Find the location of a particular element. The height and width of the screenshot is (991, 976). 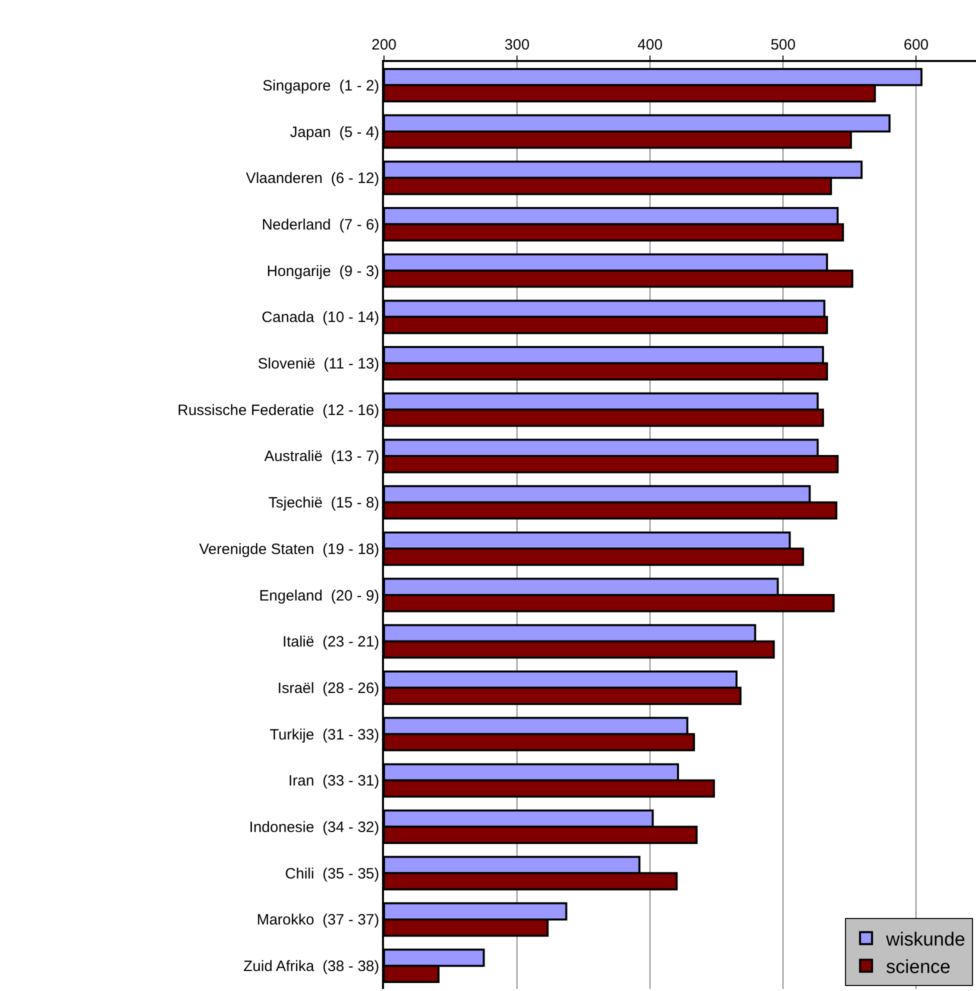

y-tick-label: Canada (10 - 14) is located at coordinates (321, 317).